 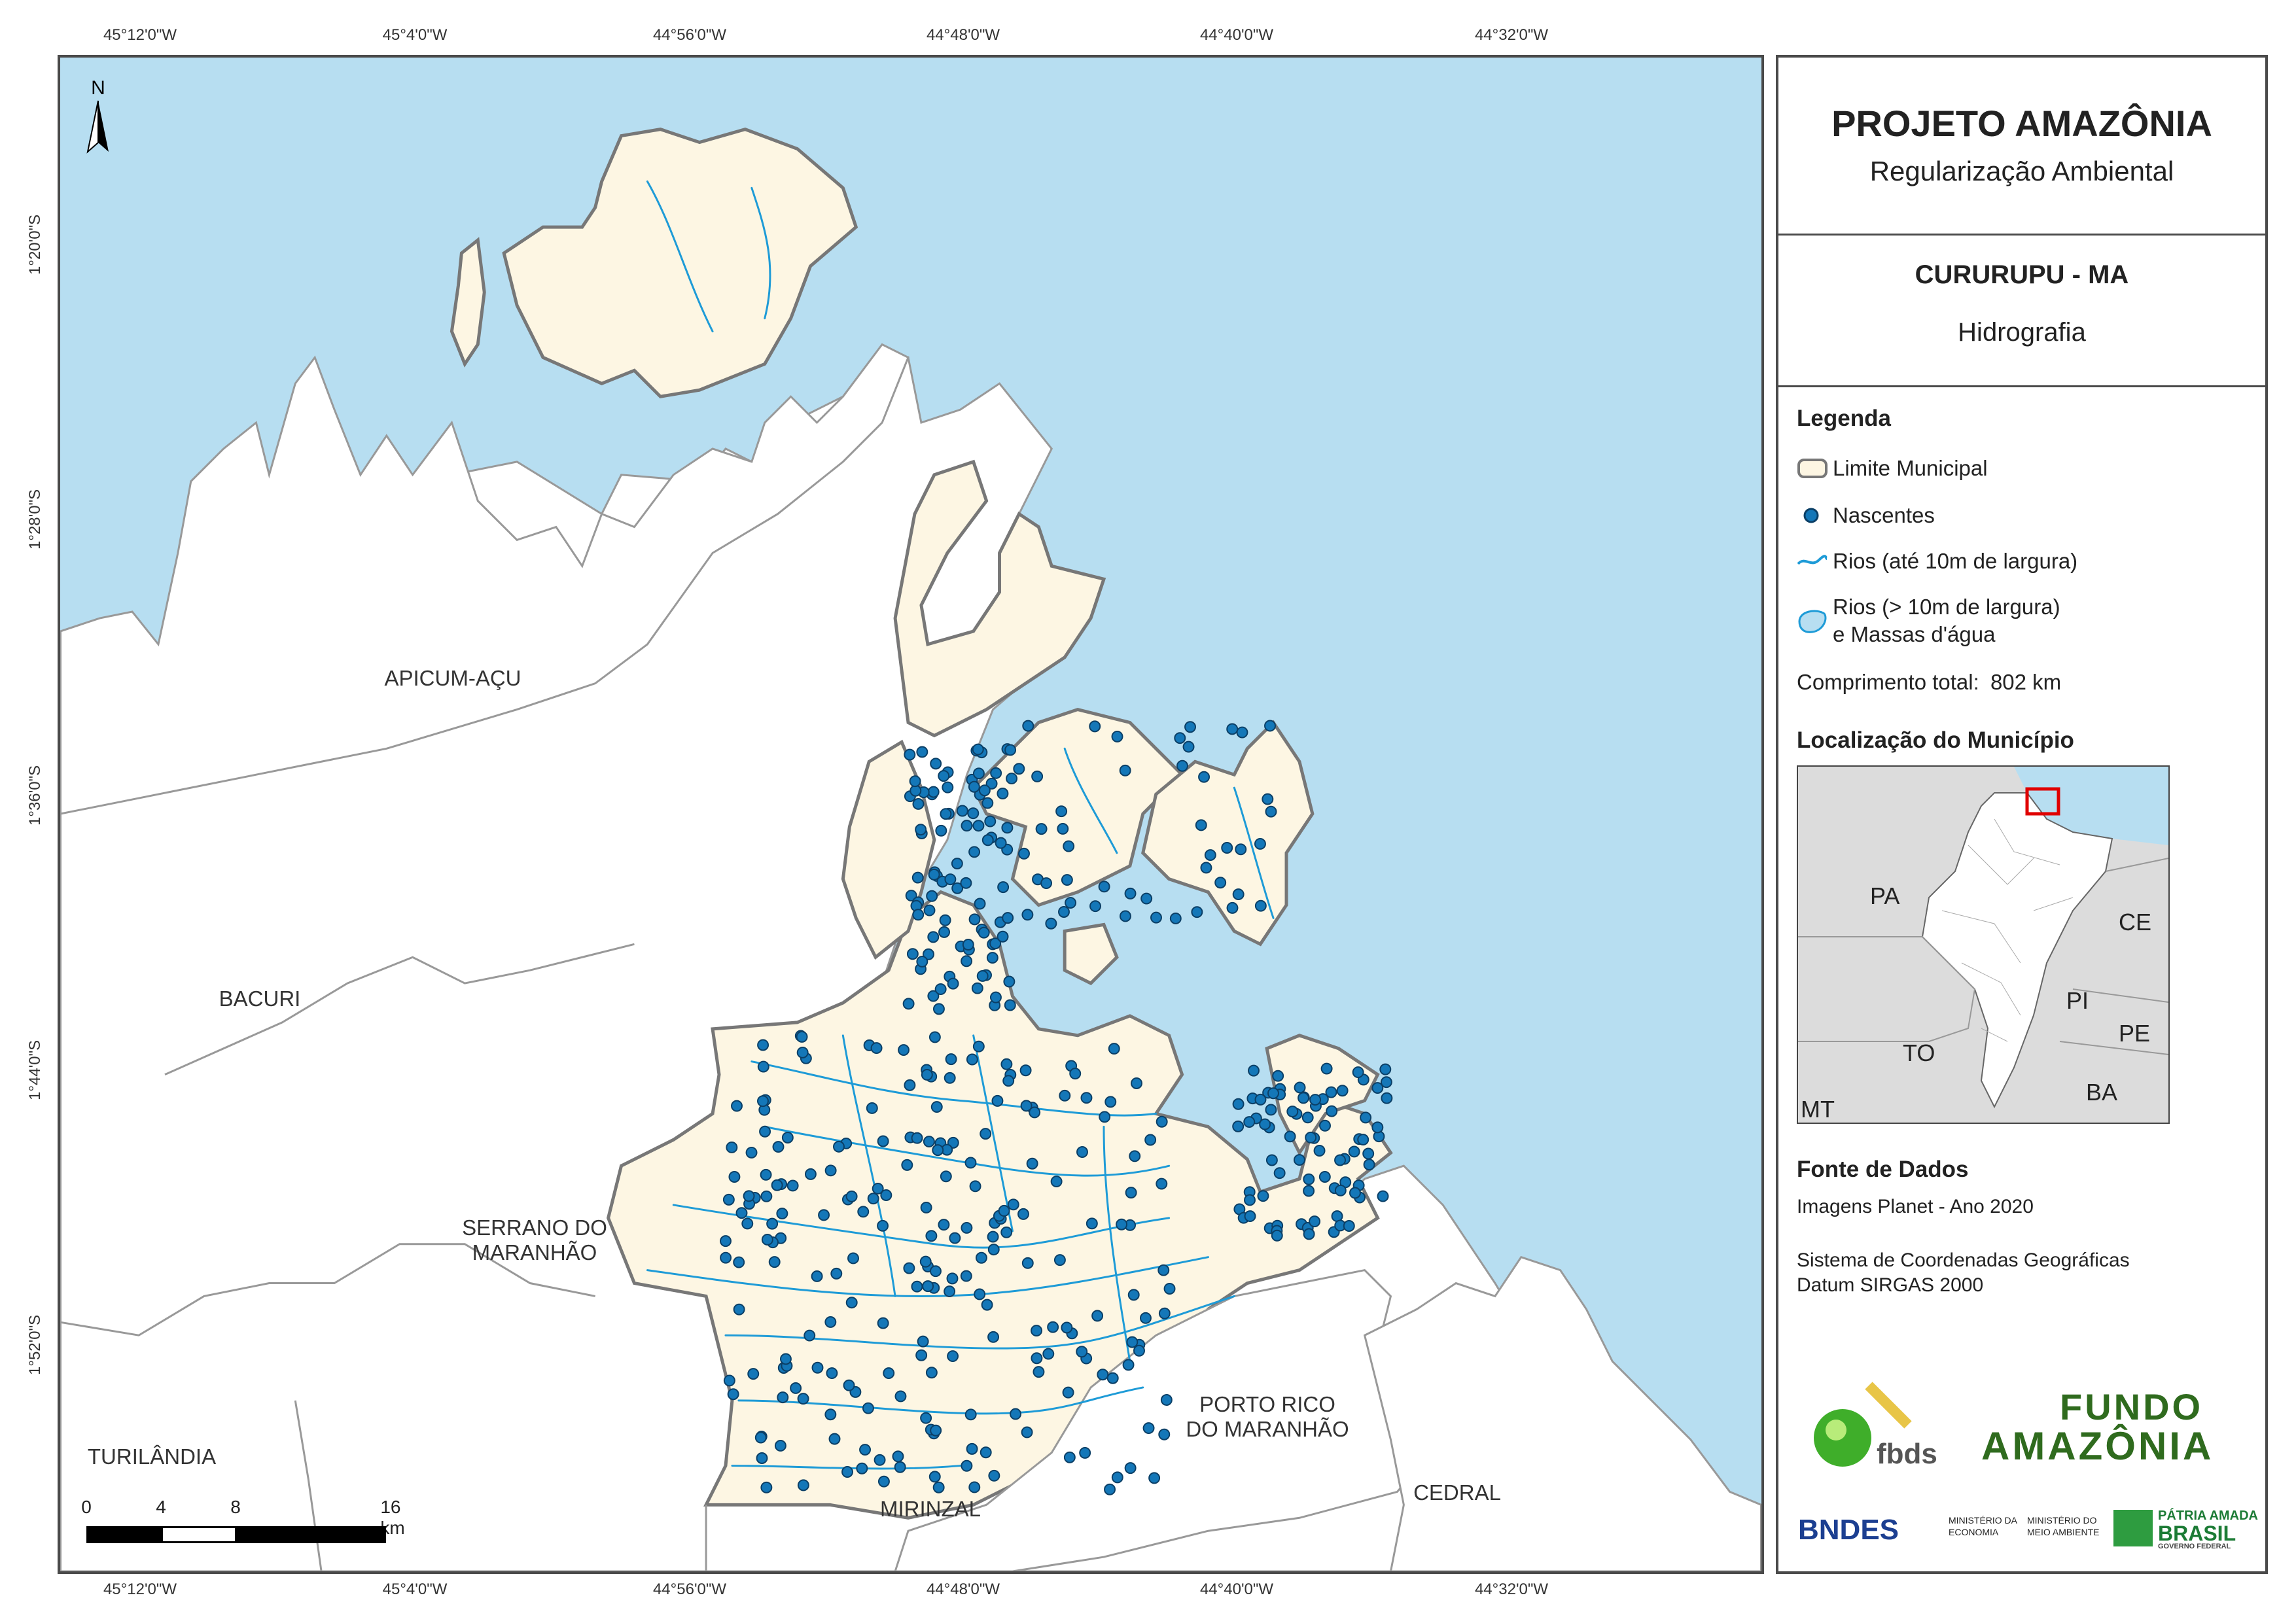 What do you see at coordinates (534, 1240) in the screenshot?
I see `label-serrano: SERRANO DO MARANHÃO` at bounding box center [534, 1240].